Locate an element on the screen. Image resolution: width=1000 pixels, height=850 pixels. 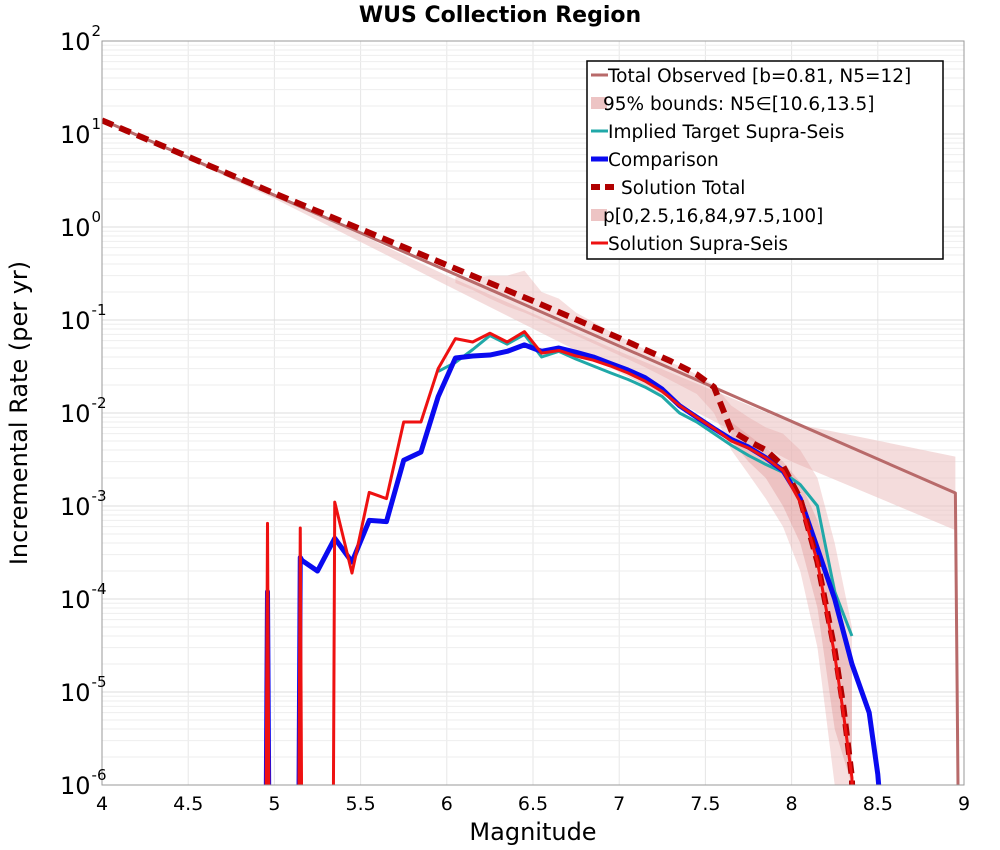
chart-title: WUS Collection Region is located at coordinates (500, 15).